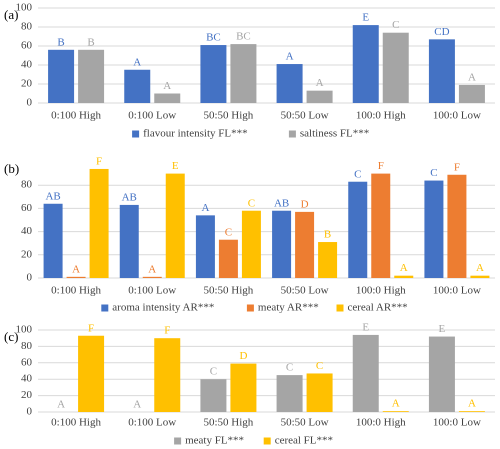 This screenshot has width=500, height=449. Describe the element at coordinates (334, 134) in the screenshot. I see `legend-label: saltiness FL***` at that location.